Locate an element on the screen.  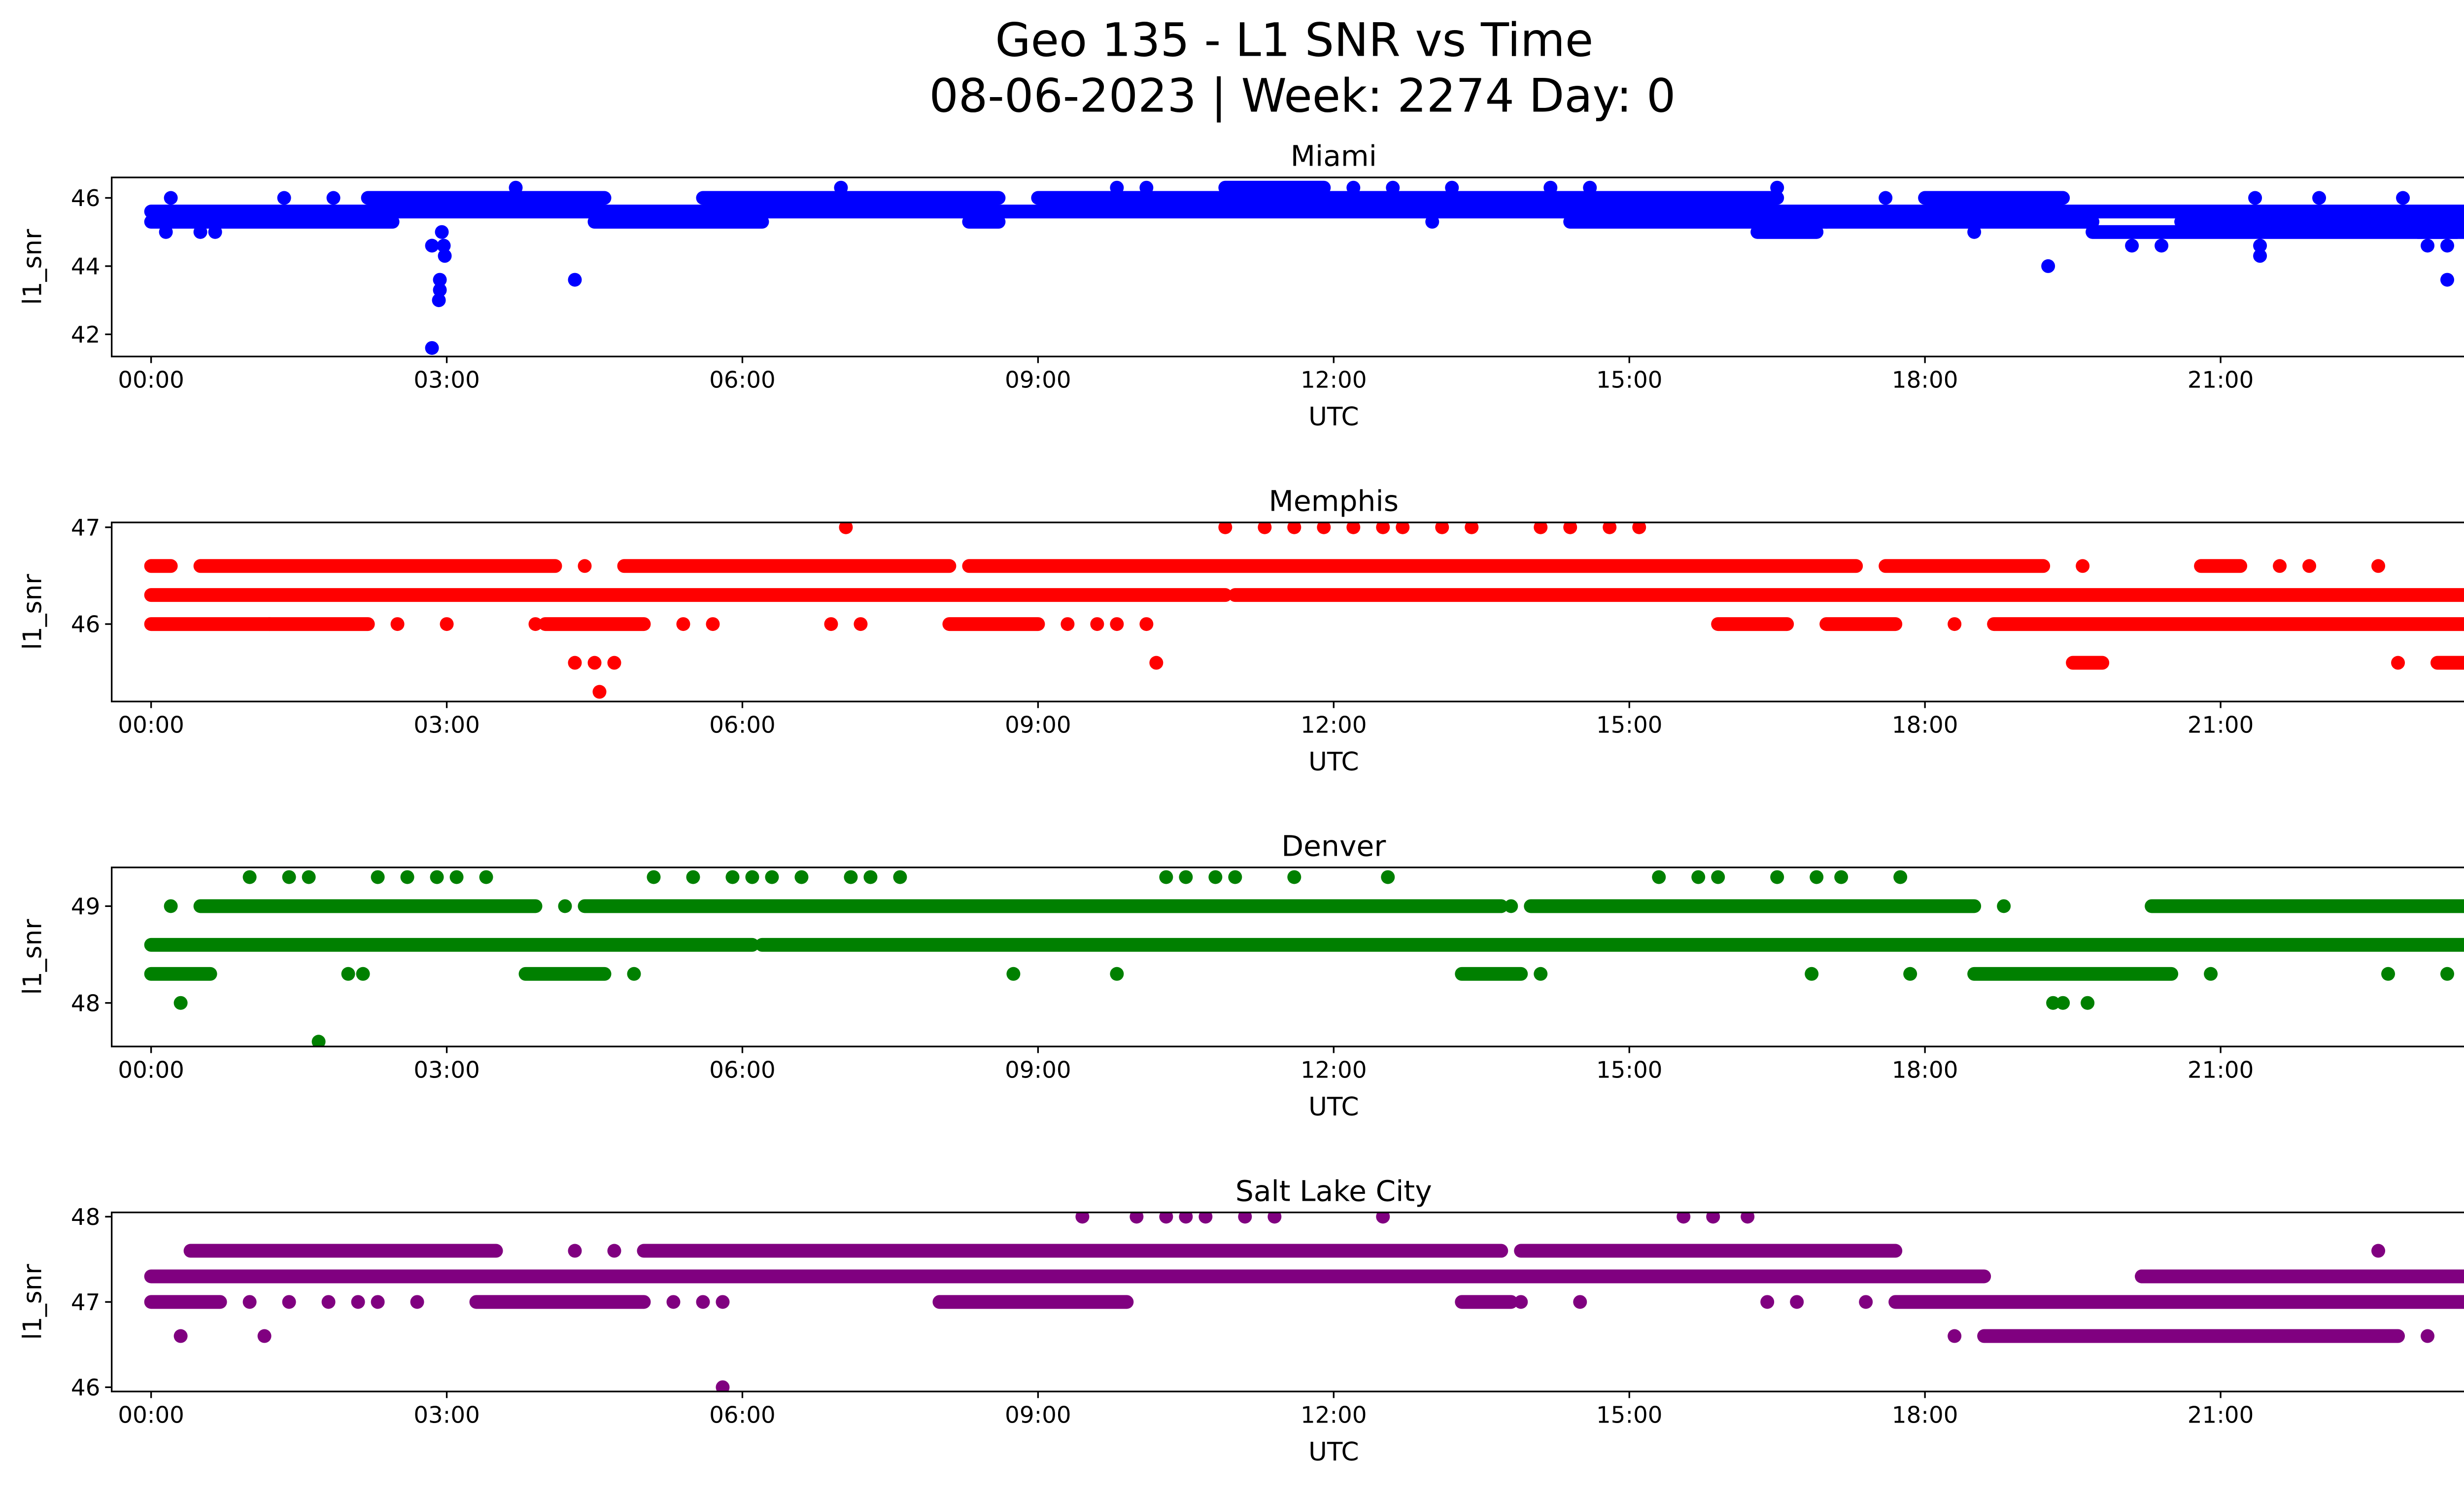
subplot-title: Denver is located at coordinates (1333, 846).